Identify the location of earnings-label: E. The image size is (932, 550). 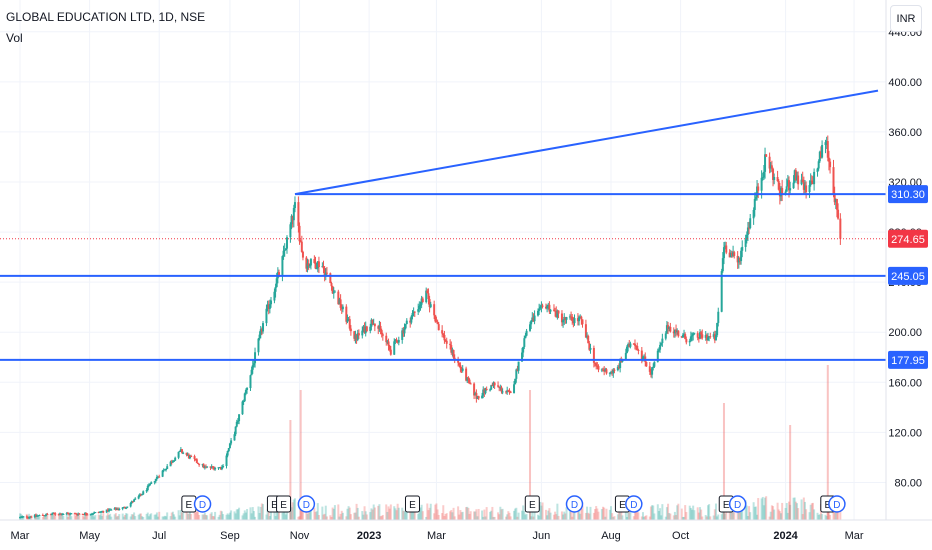
(283, 505).